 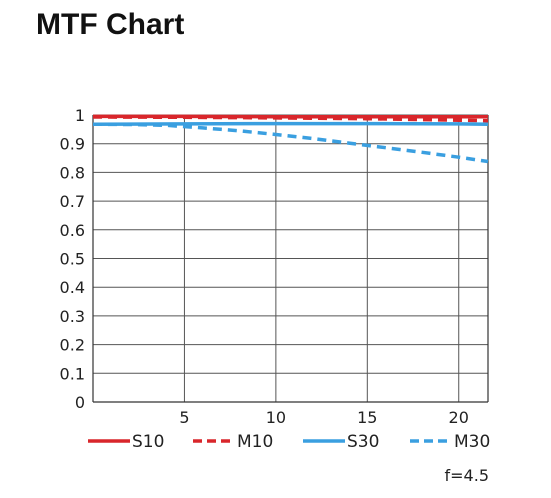 What do you see at coordinates (290, 119) in the screenshot?
I see `series-line-m10` at bounding box center [290, 119].